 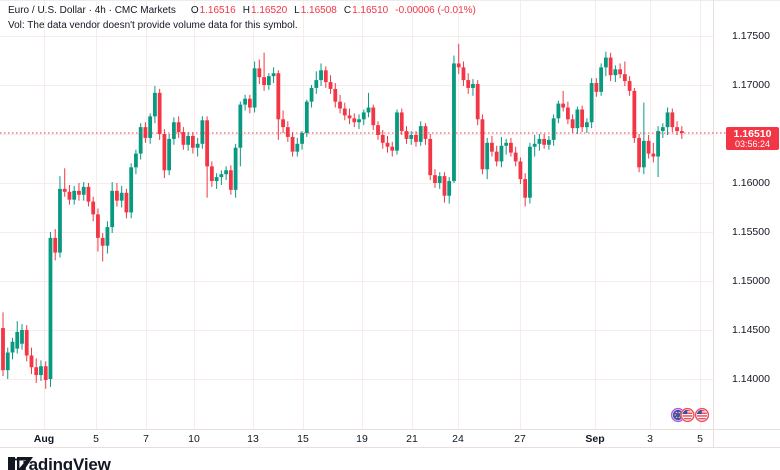 I want to click on tradingview-logo-text: TradingView, so click(x=62, y=462).